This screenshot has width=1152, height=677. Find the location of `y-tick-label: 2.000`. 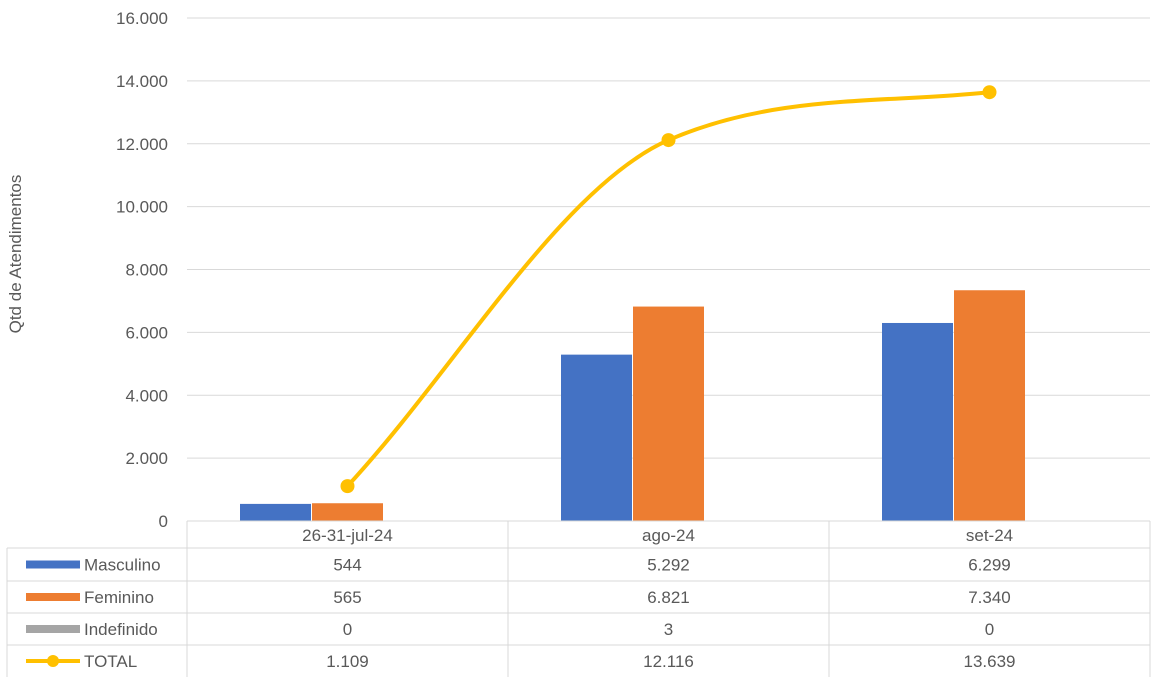

y-tick-label: 2.000 is located at coordinates (146, 458).